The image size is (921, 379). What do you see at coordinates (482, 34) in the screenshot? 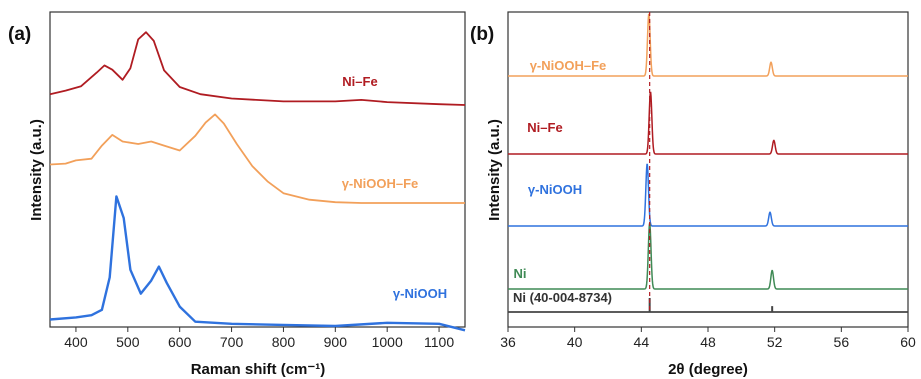
I see `panel-b-label: (b)` at bounding box center [482, 34].